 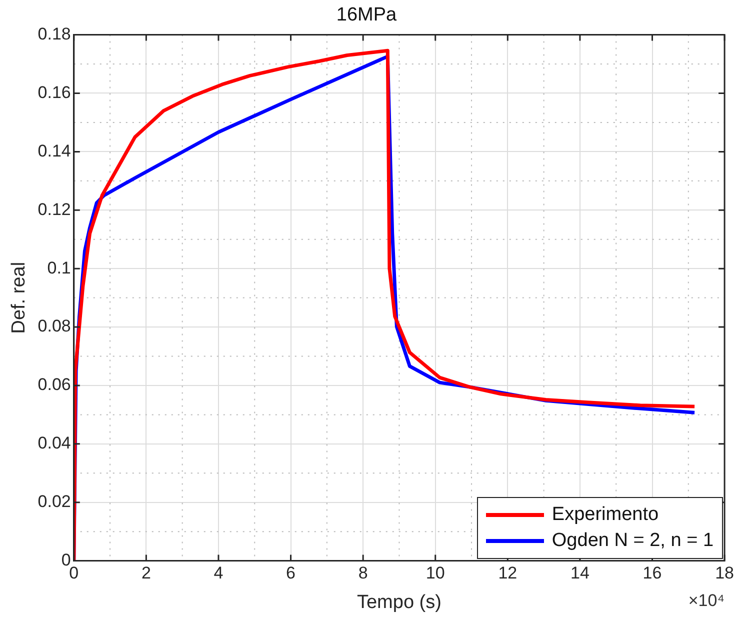 I want to click on y-tick-label: 0.06, so click(x=54, y=384).